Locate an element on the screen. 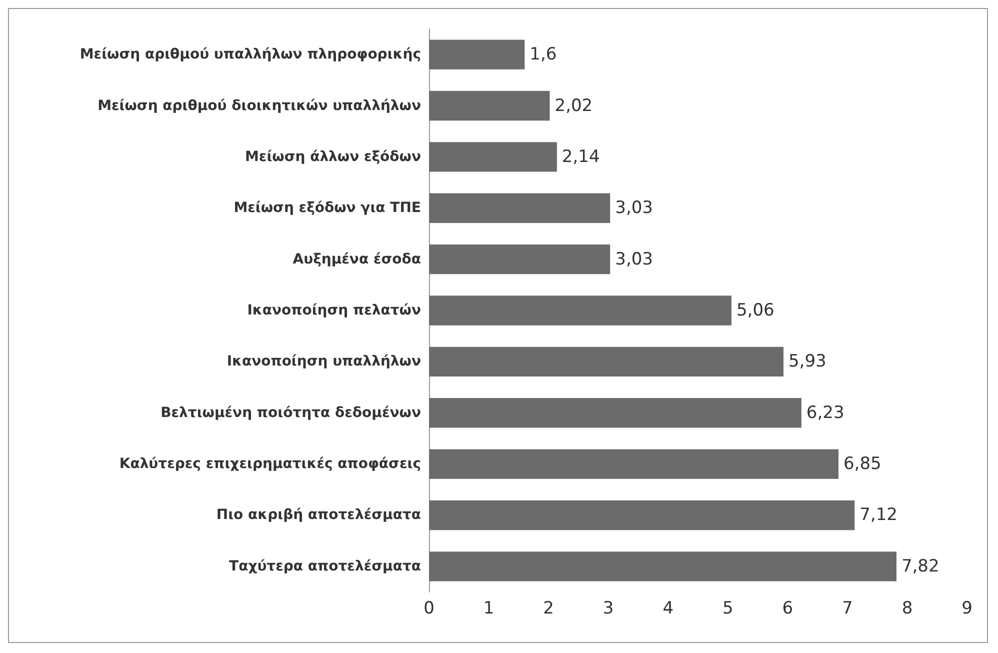 Image resolution: width=998 pixels, height=653 pixels. x-tick-label: 1 is located at coordinates (488, 608).